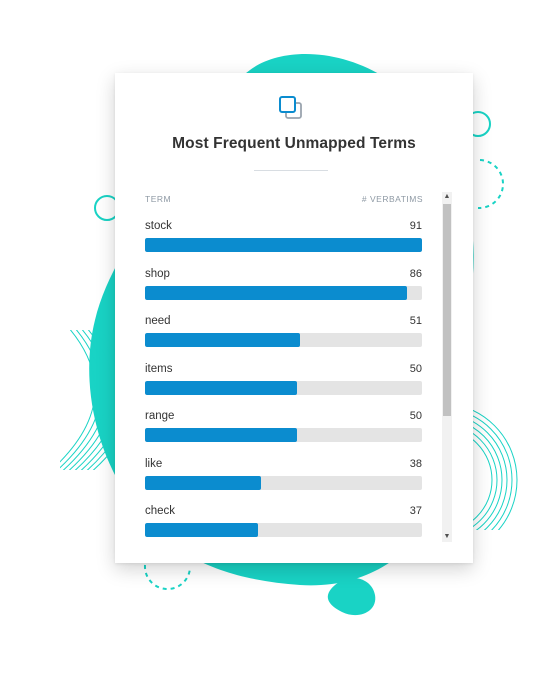 The width and height of the screenshot is (534, 680). I want to click on term-row: stock 91, so click(283, 244).